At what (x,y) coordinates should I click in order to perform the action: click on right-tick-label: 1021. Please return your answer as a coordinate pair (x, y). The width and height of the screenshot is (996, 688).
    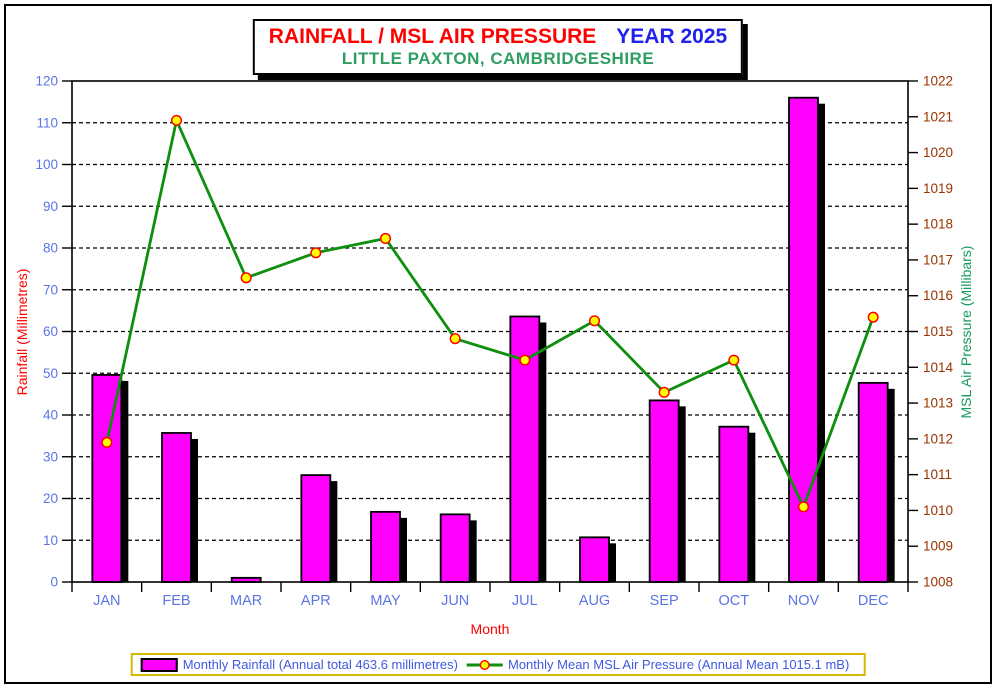
    Looking at the image, I should click on (938, 116).